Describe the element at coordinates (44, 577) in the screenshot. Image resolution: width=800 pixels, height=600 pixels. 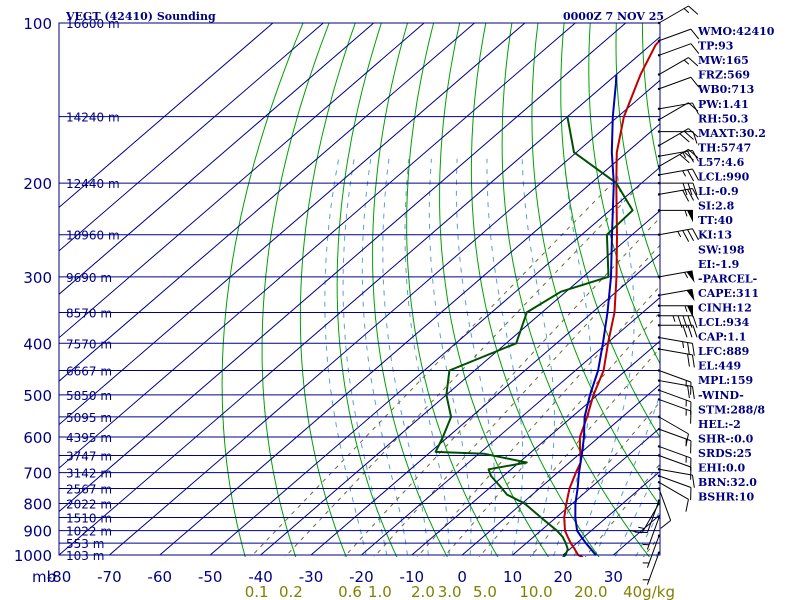
I see `axis-unit-label: mb` at that location.